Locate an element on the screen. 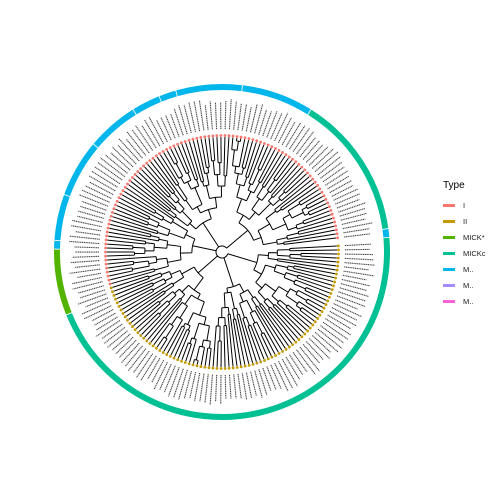 The height and width of the screenshot is (504, 504). legend-label: M.. is located at coordinates (468, 285).